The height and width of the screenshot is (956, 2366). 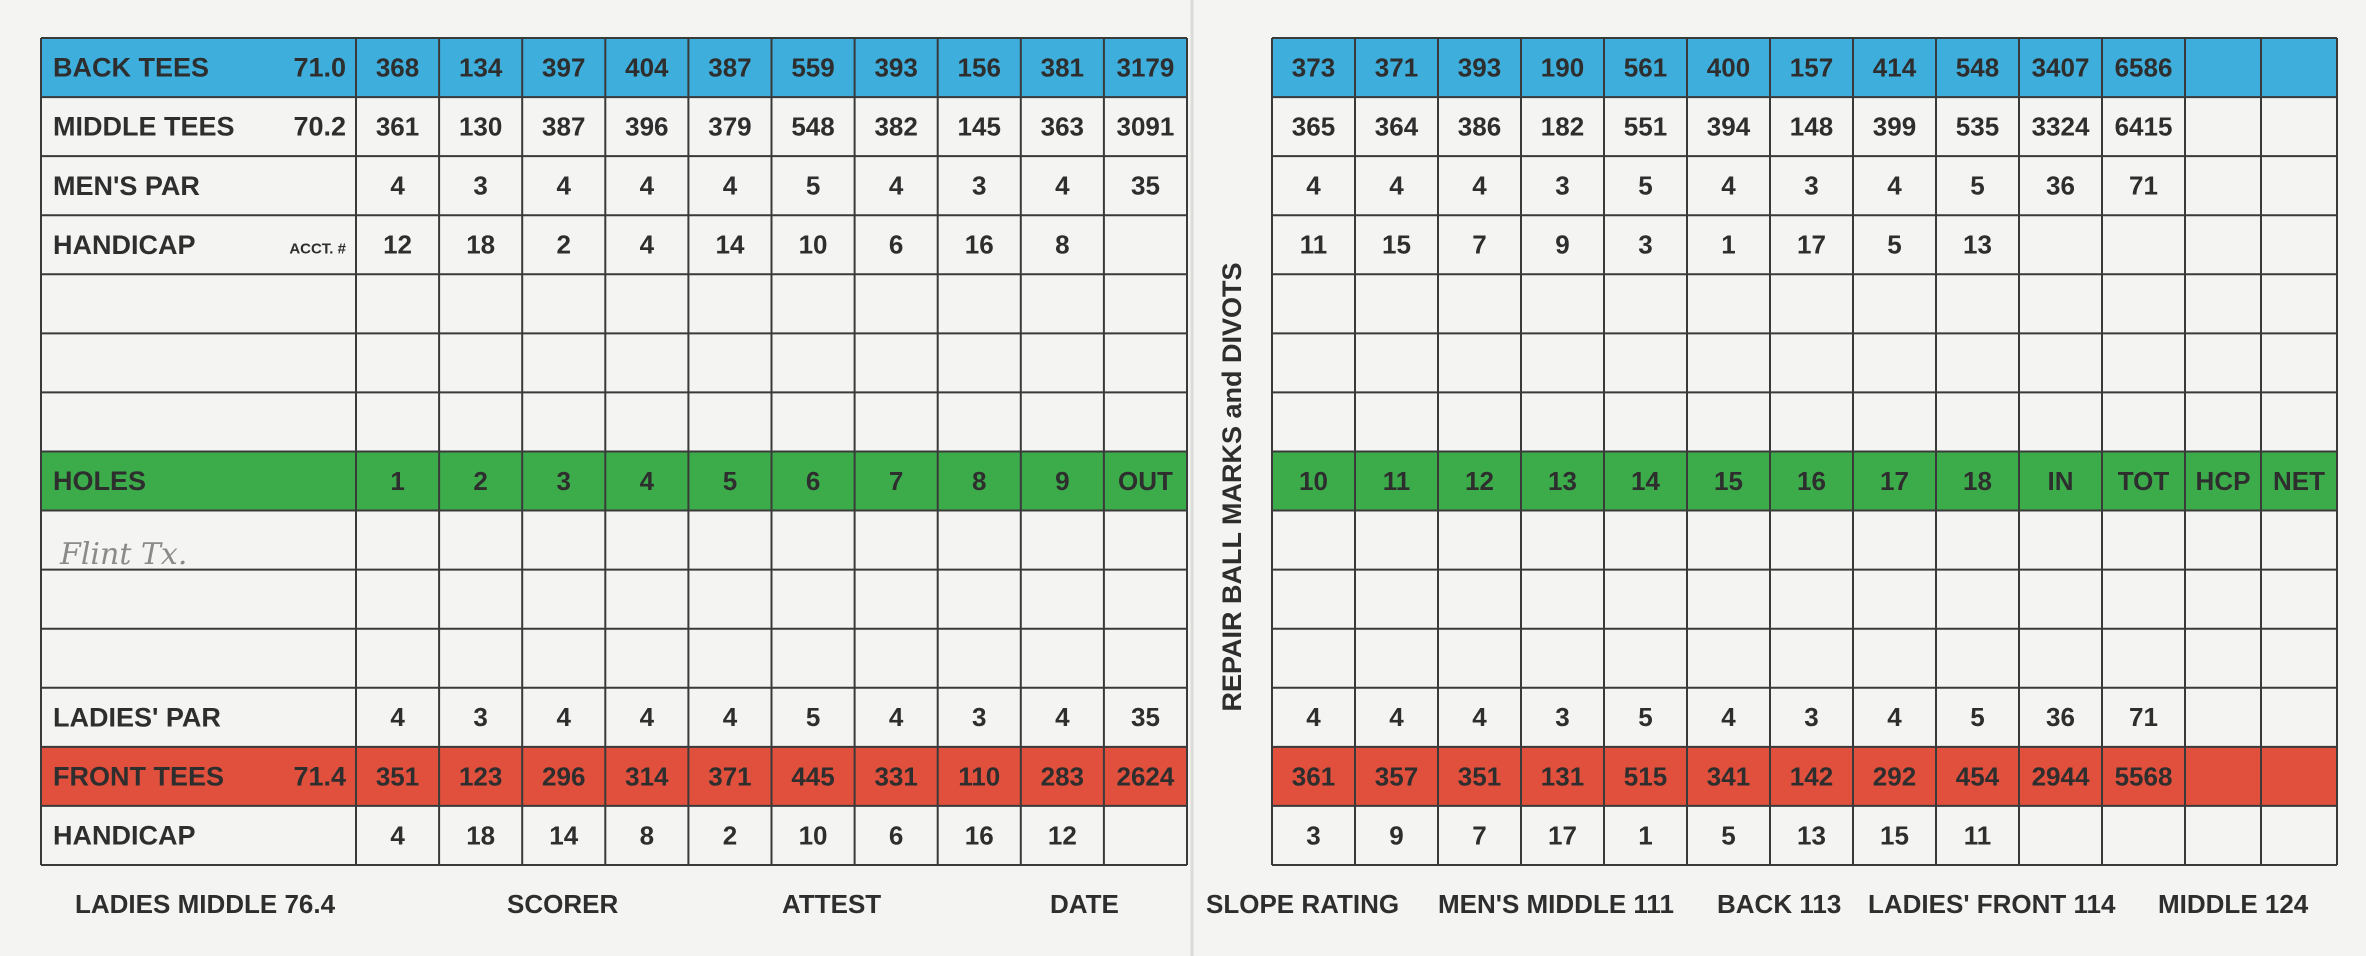 What do you see at coordinates (563, 67) in the screenshot?
I see `cell-value: 397` at bounding box center [563, 67].